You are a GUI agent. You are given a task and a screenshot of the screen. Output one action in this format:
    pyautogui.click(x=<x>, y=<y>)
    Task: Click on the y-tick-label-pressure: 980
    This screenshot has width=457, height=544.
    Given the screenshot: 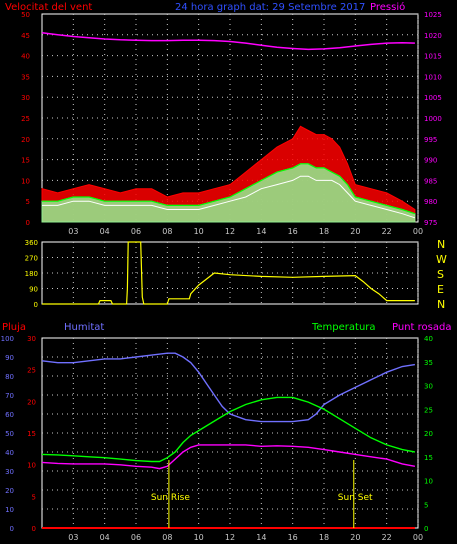 What is the action you would take?
    pyautogui.click(x=430, y=202)
    